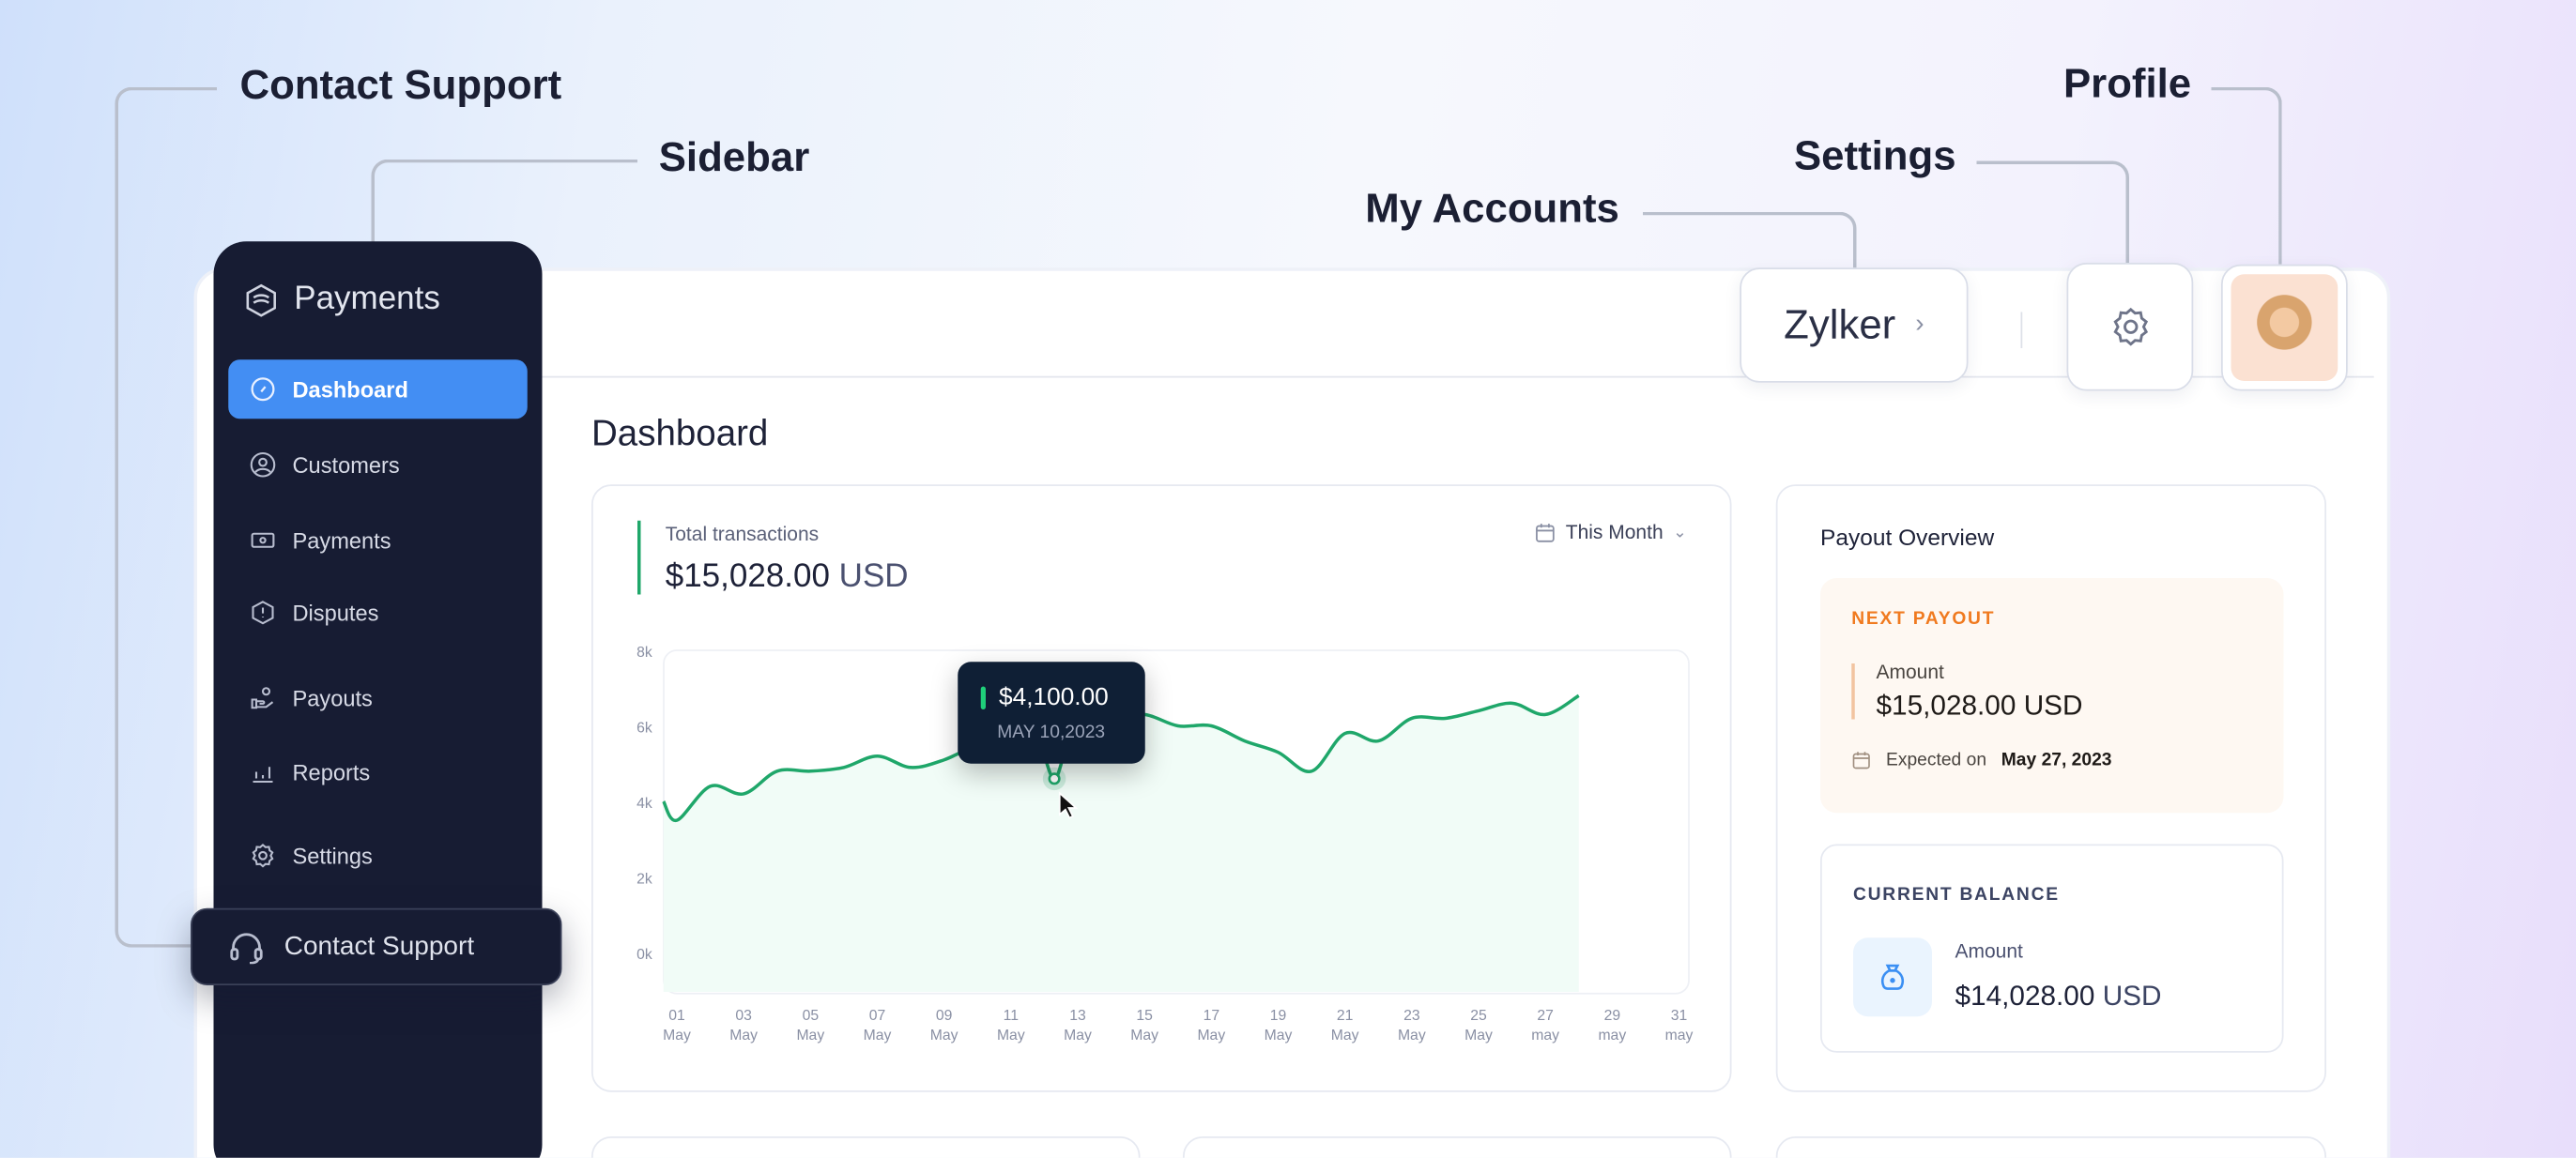  Describe the element at coordinates (644, 729) in the screenshot. I see `y-tick-label: 6k` at that location.